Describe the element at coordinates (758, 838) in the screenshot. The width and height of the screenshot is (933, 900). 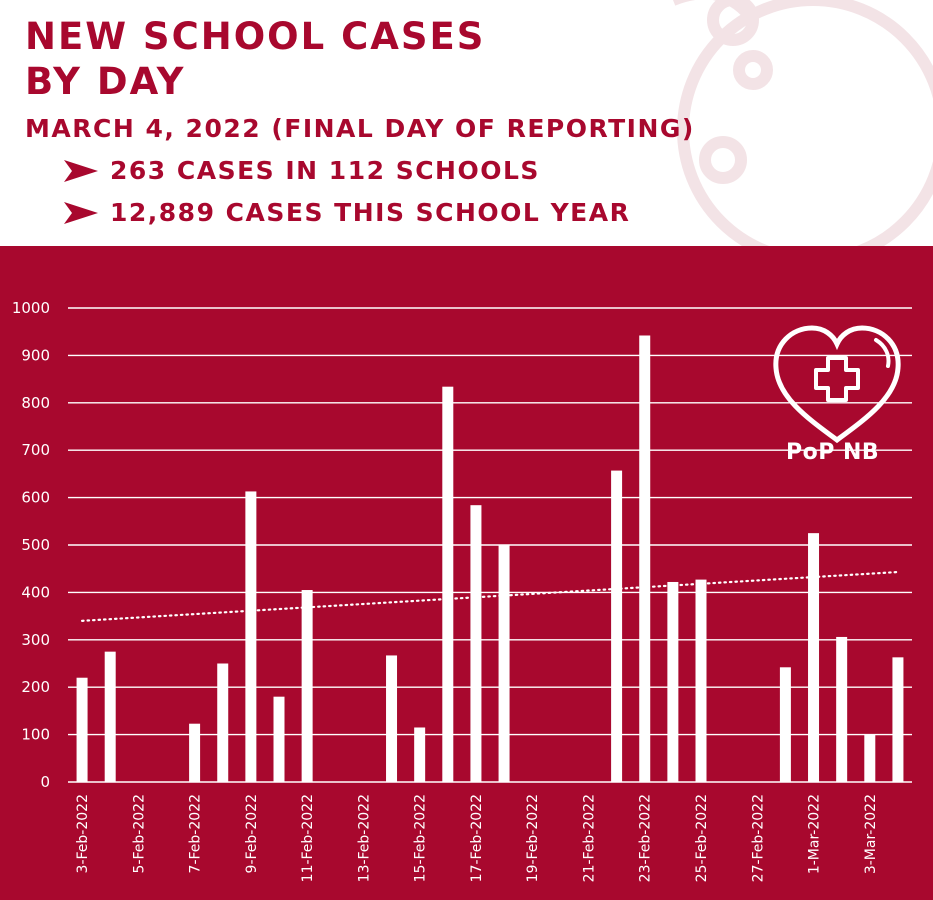
I see `x-tick-label: 27-Feb-2022` at that location.